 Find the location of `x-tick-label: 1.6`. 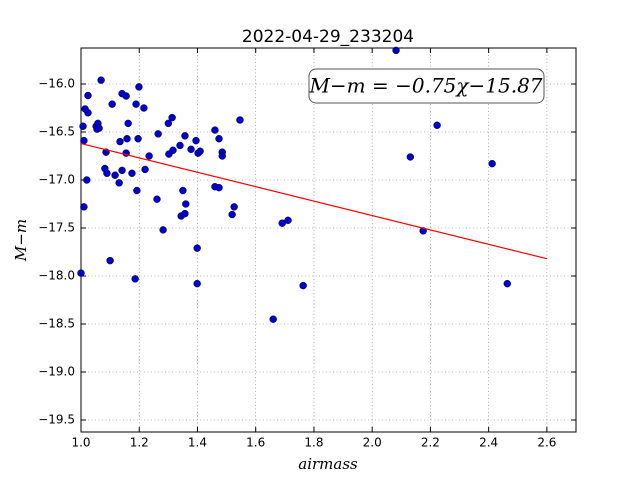

x-tick-label: 1.6 is located at coordinates (255, 443).